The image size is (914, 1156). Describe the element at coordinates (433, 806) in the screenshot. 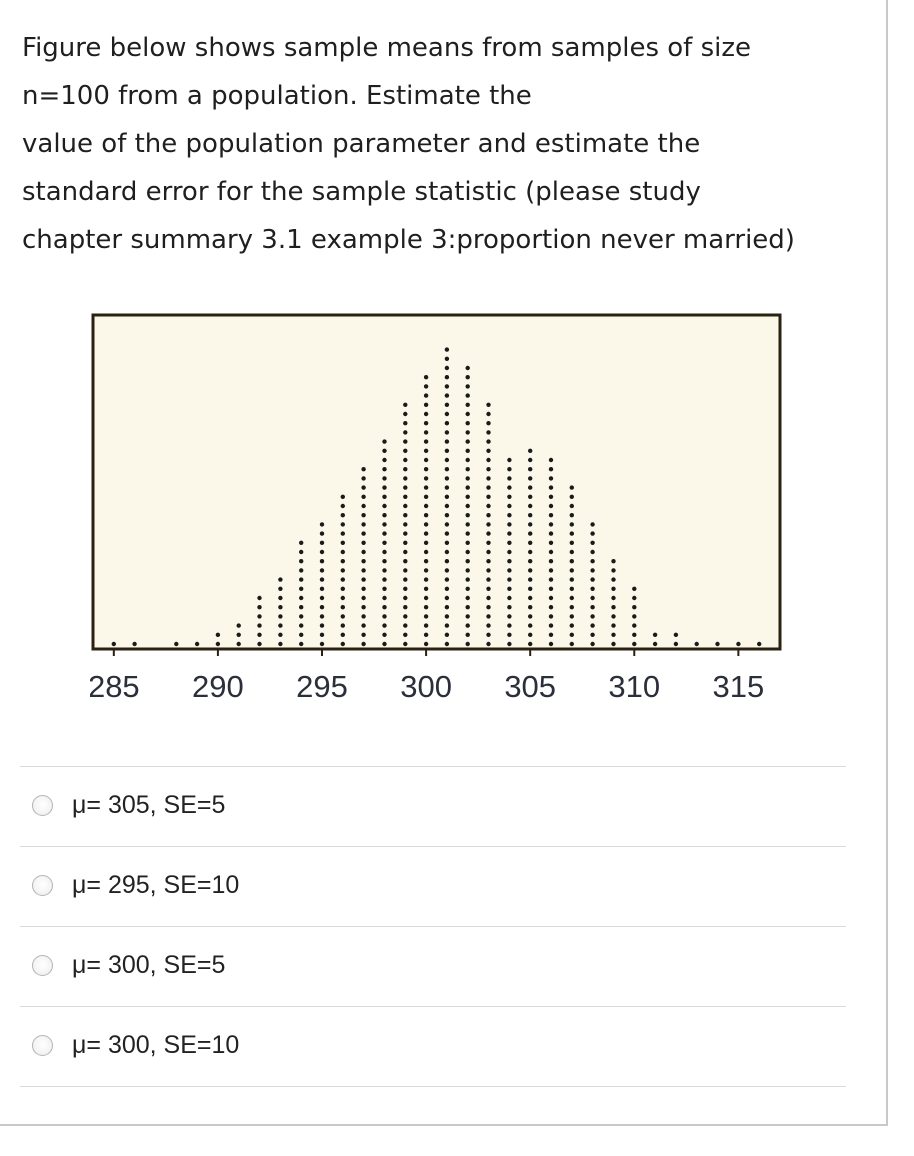

I see `choice-option: μ= 305, SE=5` at that location.